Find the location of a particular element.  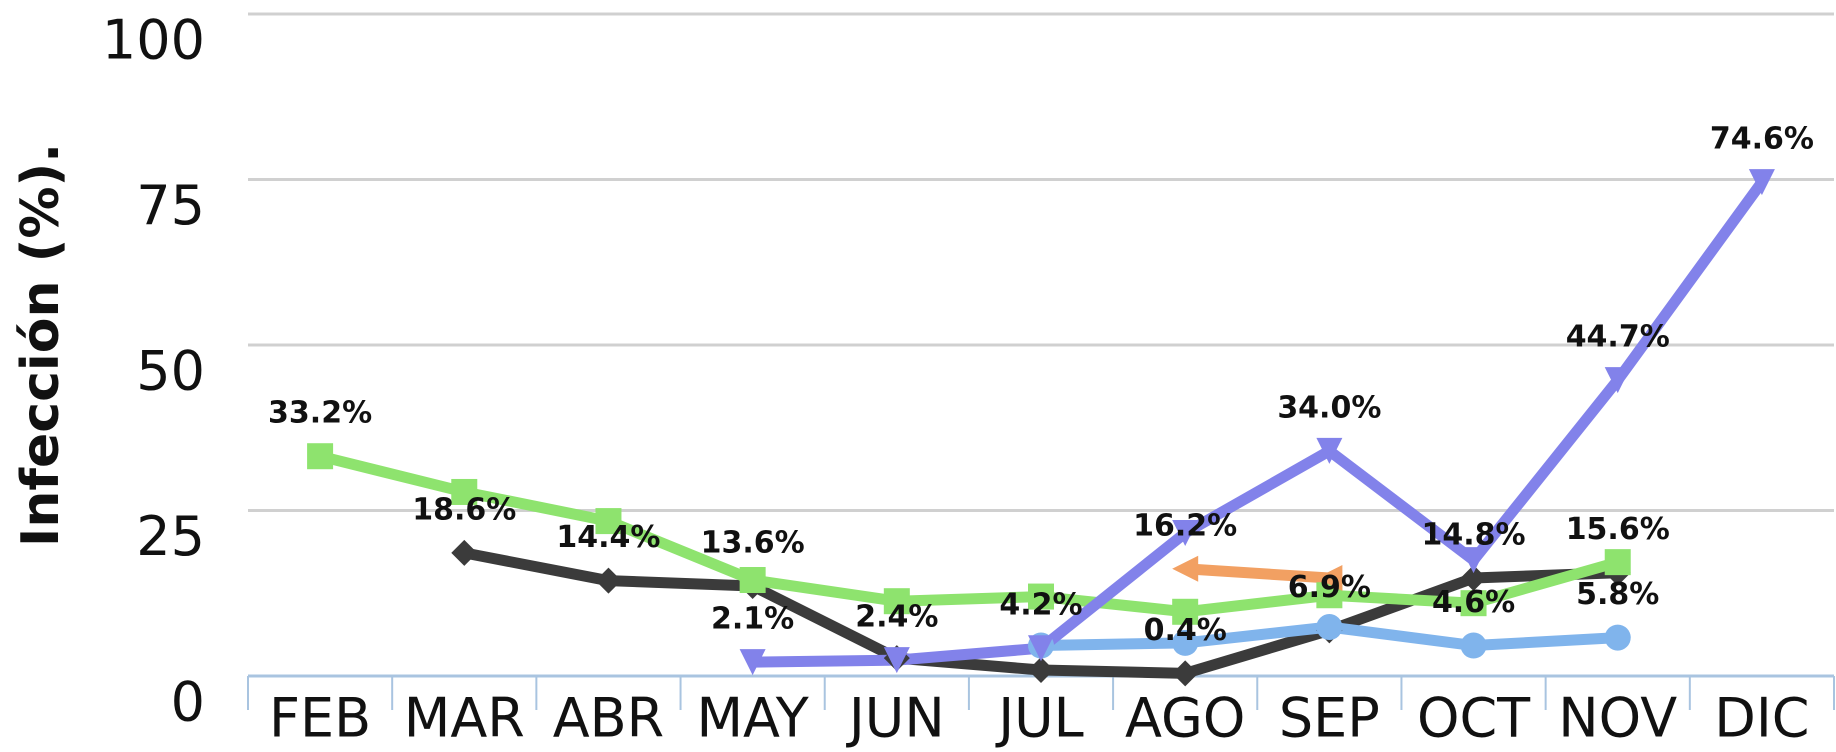

data-label: 34.0% is located at coordinates (1329, 407).